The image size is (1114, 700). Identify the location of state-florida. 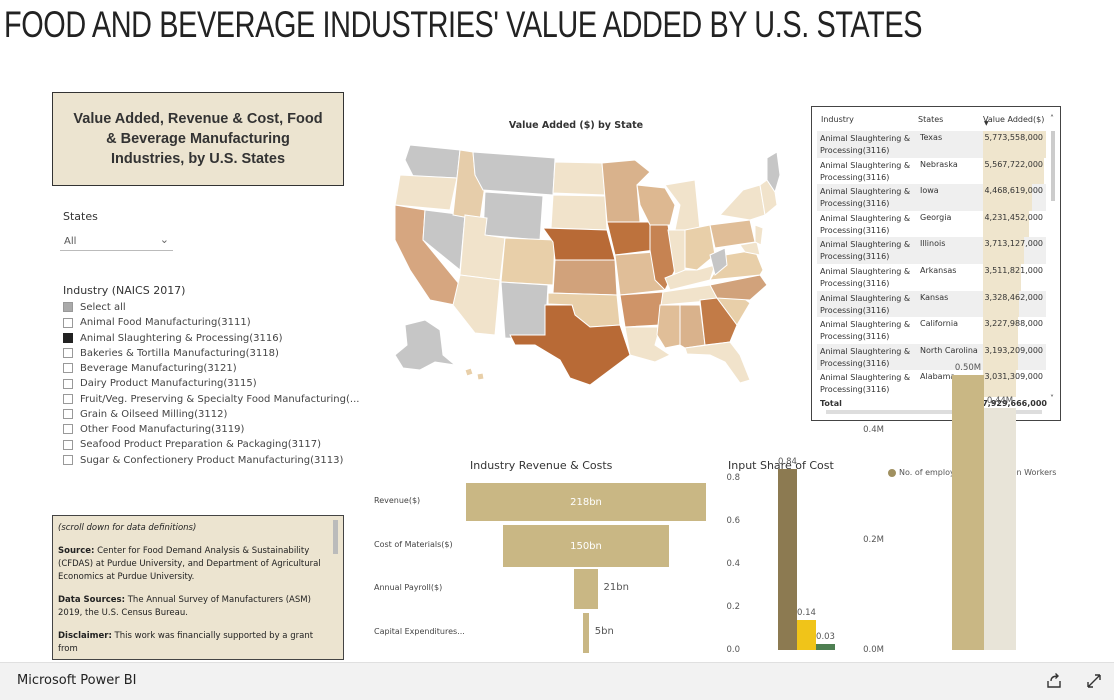
(717, 362).